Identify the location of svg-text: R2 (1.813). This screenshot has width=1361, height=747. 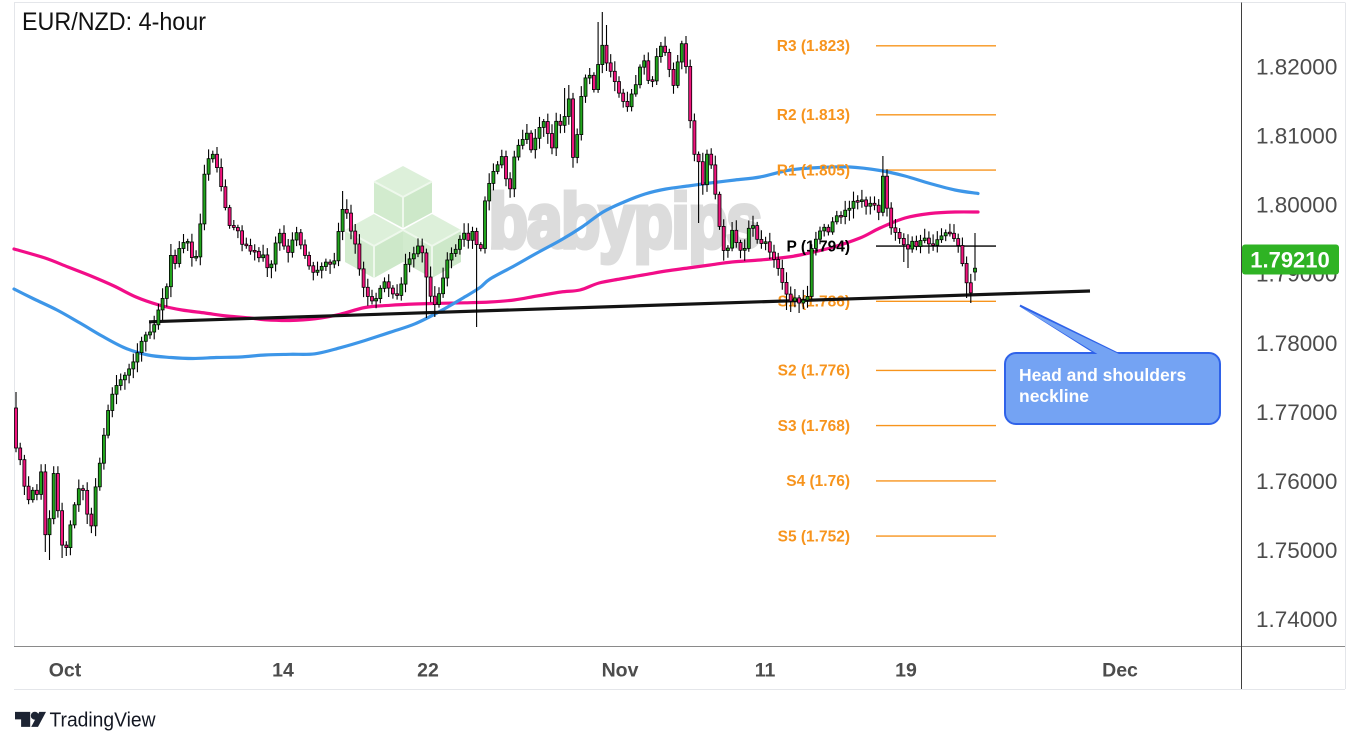
(813, 115).